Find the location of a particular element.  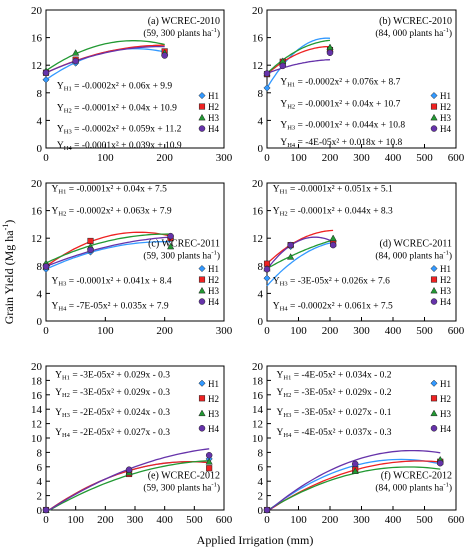

panel-title: (d) WCREC-2011 is located at coordinates (416, 243).